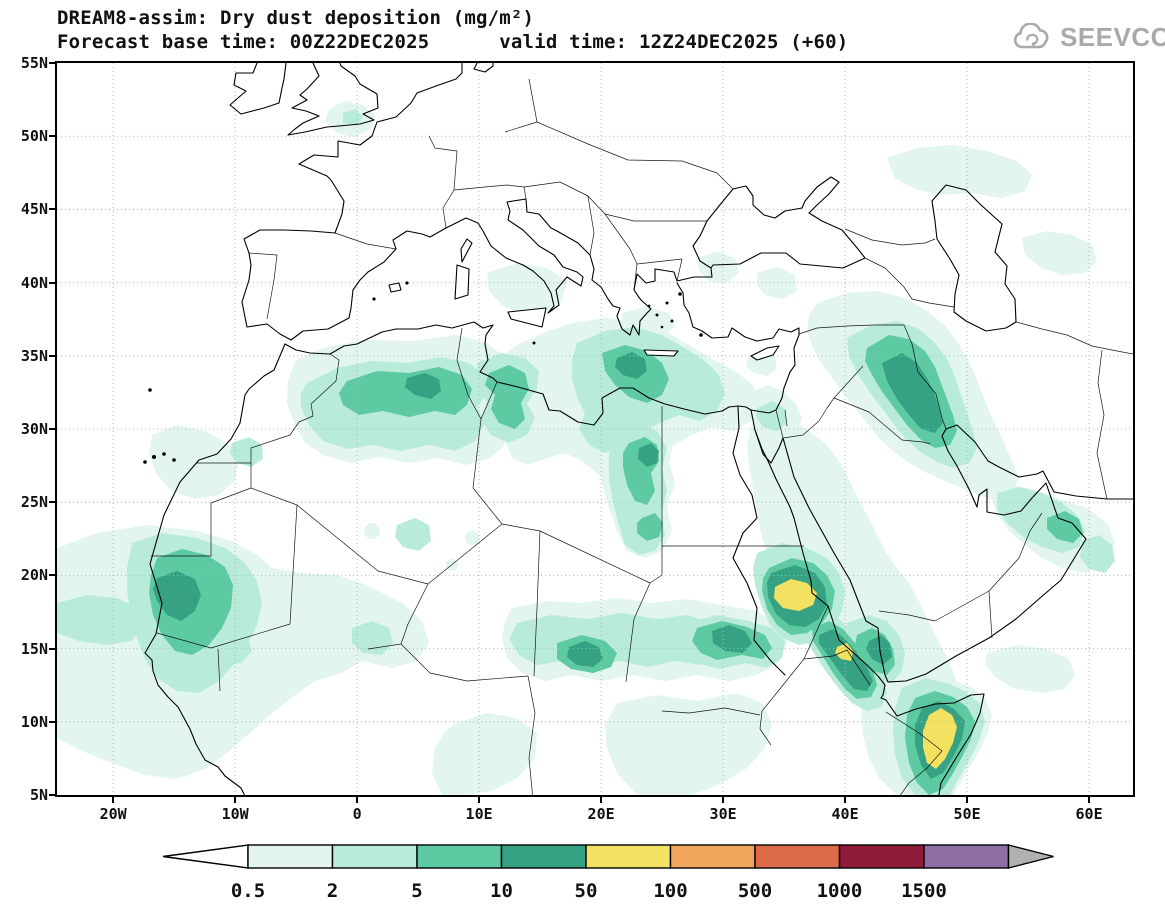 The width and height of the screenshot is (1165, 907). What do you see at coordinates (333, 99) in the screenshot?
I see `coastline-britain-south` at bounding box center [333, 99].